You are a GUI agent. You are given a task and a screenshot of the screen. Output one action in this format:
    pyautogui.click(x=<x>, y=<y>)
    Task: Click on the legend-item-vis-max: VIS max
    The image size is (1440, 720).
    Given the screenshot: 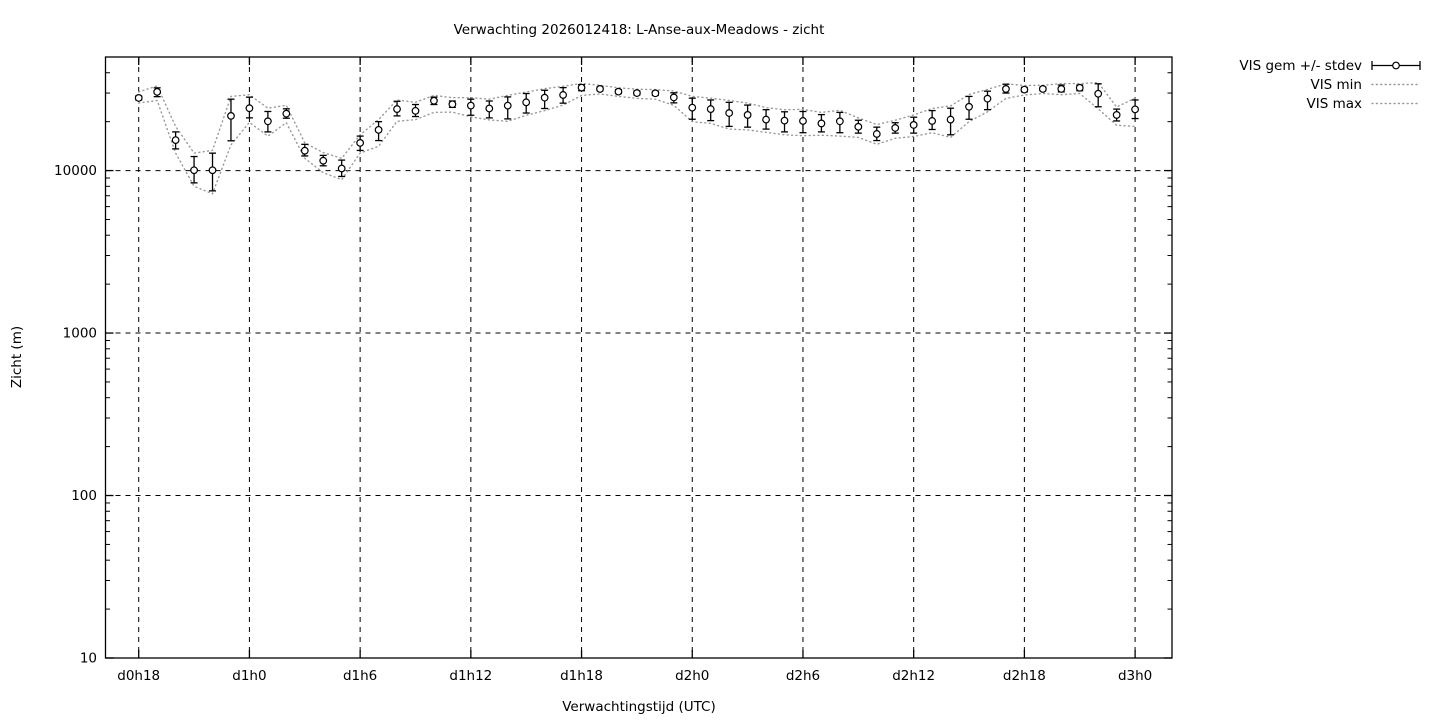 What is the action you would take?
    pyautogui.click(x=1364, y=104)
    